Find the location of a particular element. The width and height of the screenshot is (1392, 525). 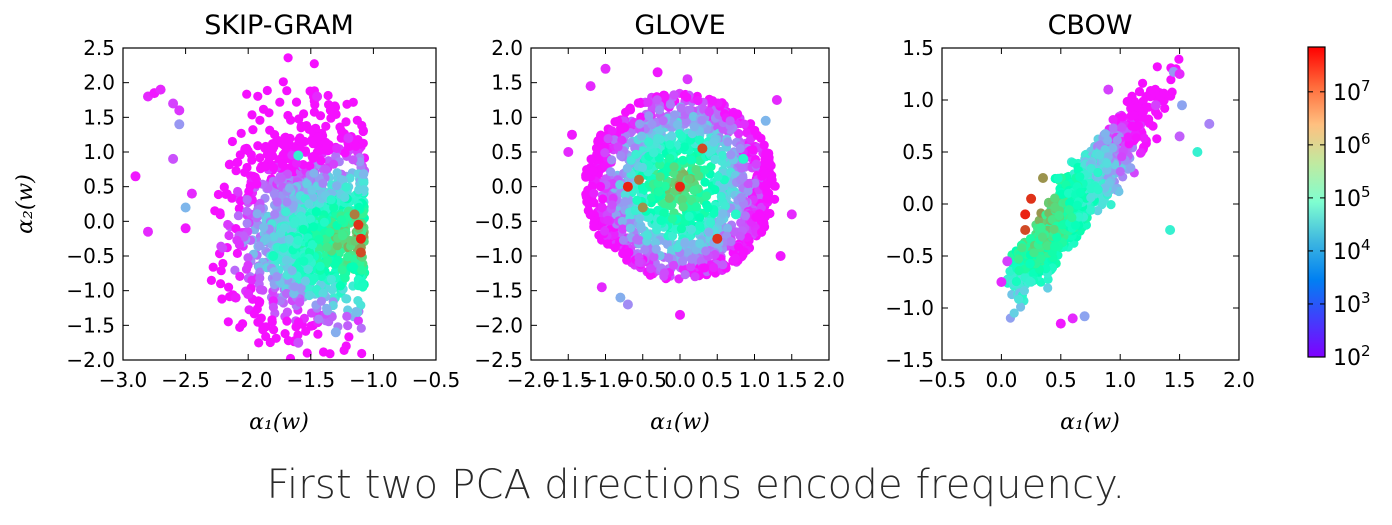

y-tick-label: 1.5 is located at coordinates (99, 117).